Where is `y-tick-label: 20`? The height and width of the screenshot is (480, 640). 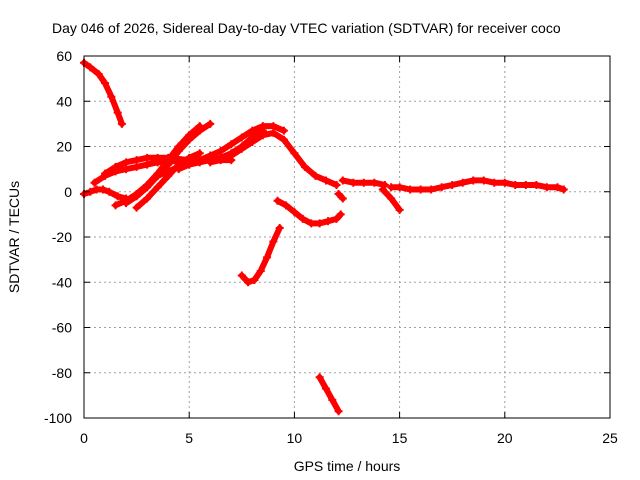
y-tick-label: 20 is located at coordinates (64, 147).